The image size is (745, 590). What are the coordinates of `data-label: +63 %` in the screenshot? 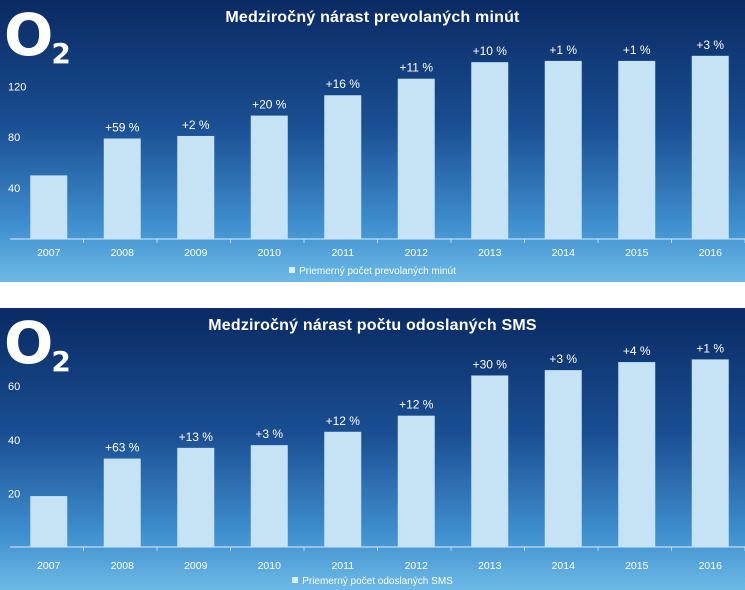 It's located at (122, 448).